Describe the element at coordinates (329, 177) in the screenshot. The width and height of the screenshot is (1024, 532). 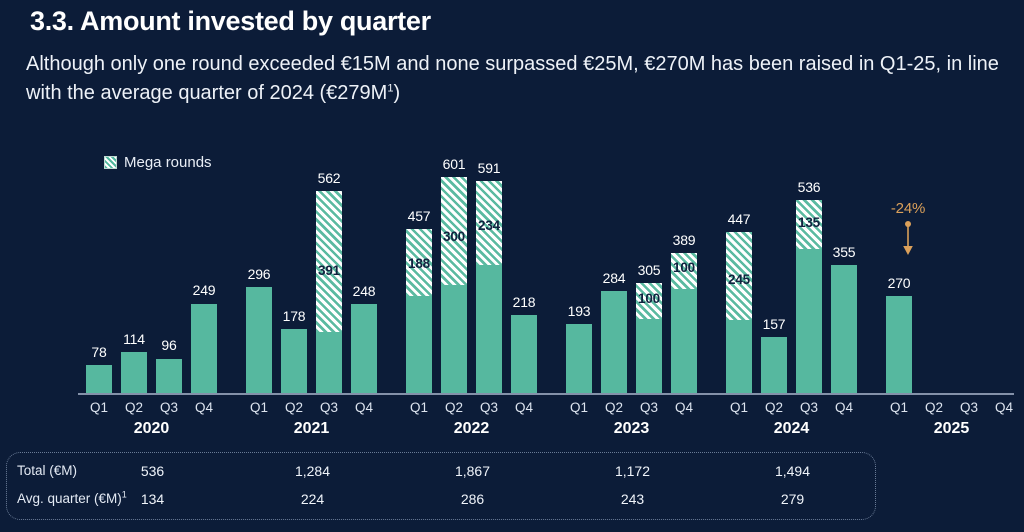
I see `bar-value-label: 562` at that location.